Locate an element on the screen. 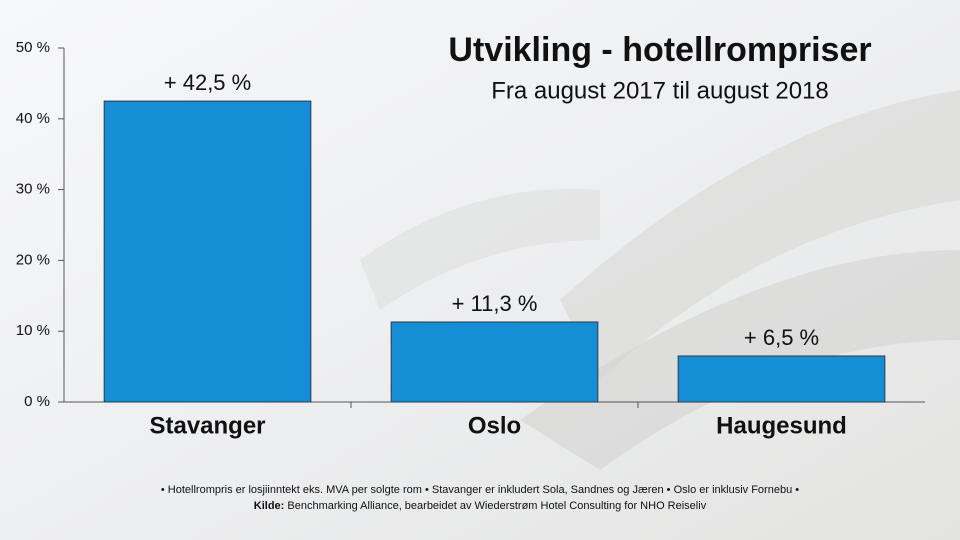  y-tick-label: 30 % is located at coordinates (33, 189).